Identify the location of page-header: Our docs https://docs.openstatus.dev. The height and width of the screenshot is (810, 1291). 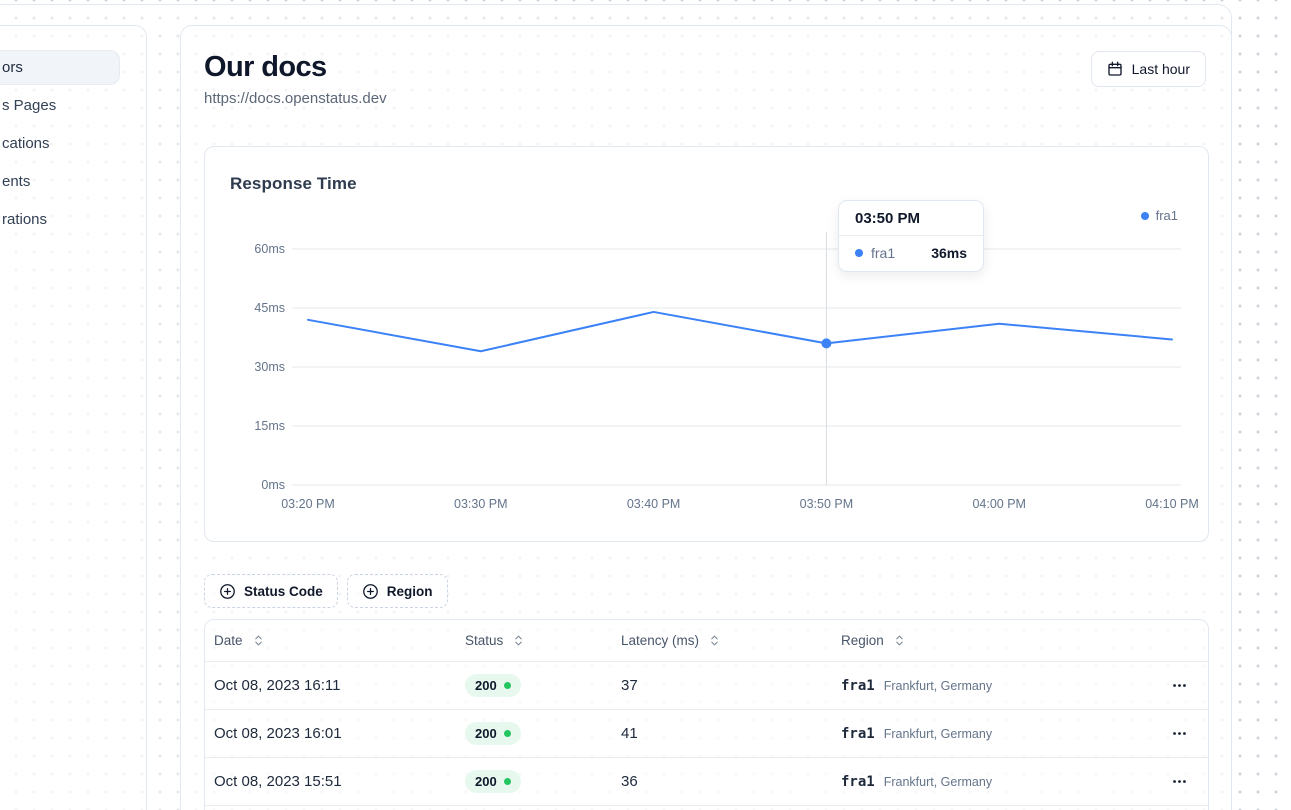
(295, 79).